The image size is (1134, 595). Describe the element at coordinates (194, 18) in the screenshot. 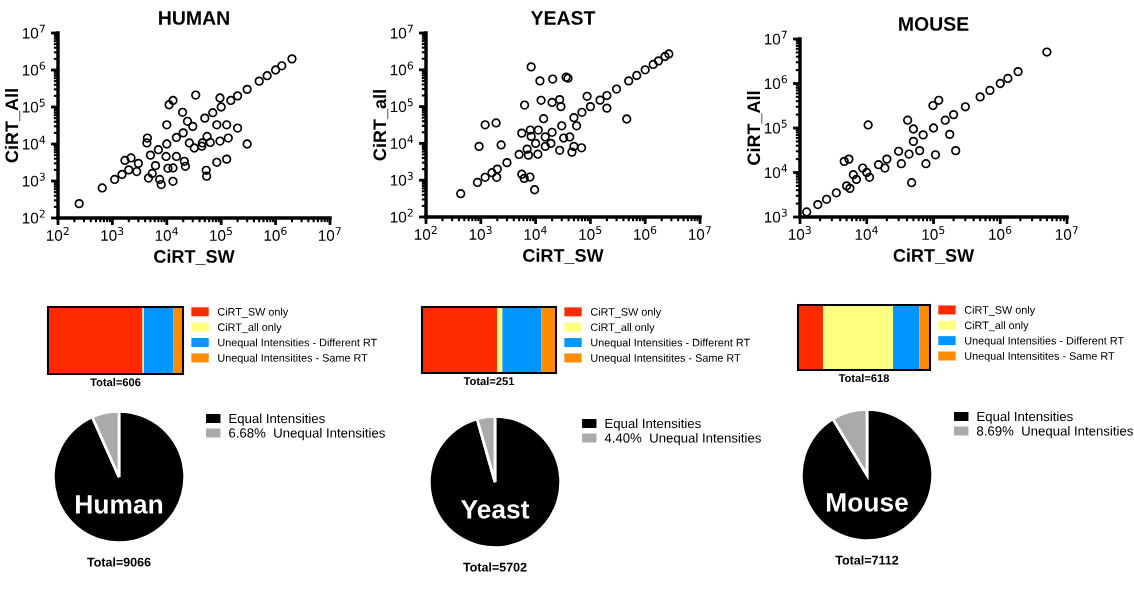

I see `chart-title: HUMAN` at that location.